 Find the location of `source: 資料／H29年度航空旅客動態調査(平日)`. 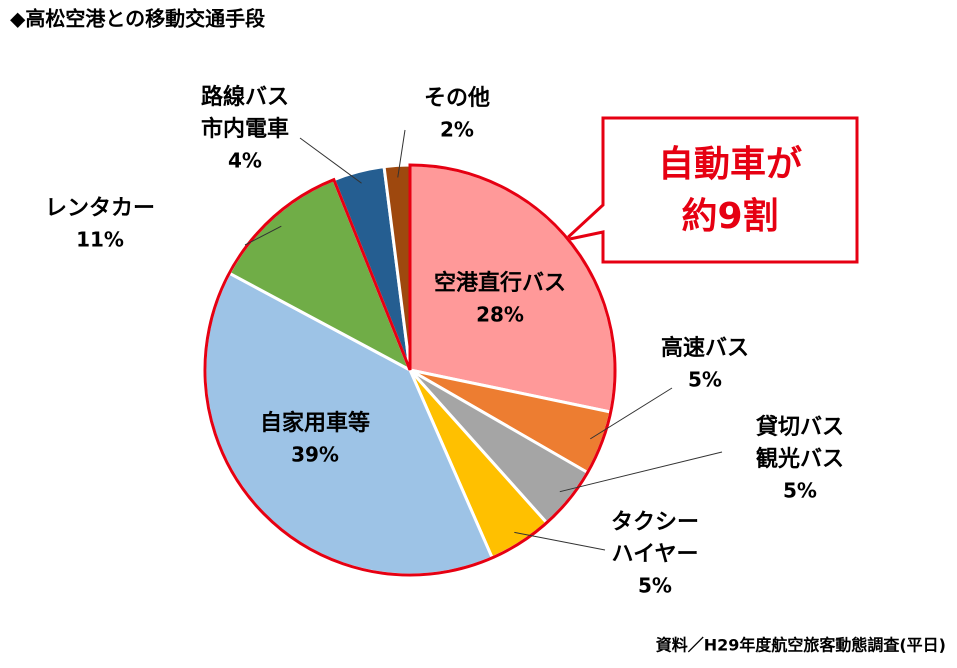

source: 資料／H29年度航空旅客動態調査(平日) is located at coordinates (801, 645).